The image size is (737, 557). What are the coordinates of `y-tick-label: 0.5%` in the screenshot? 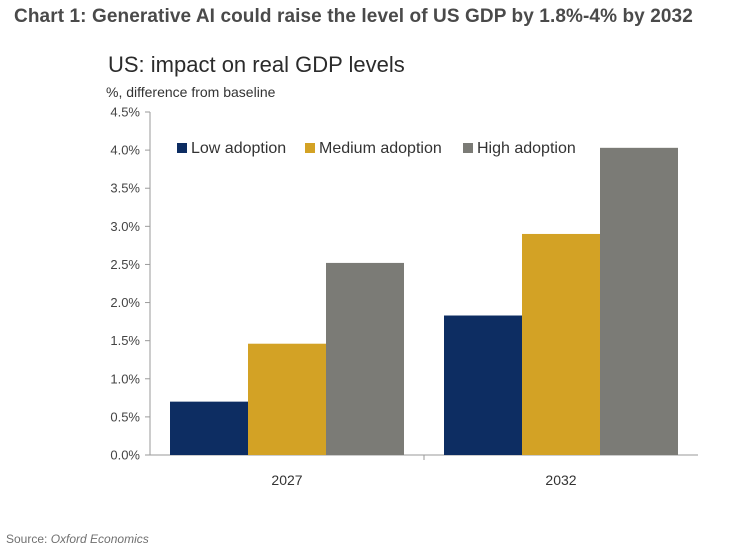 It's located at (125, 416).